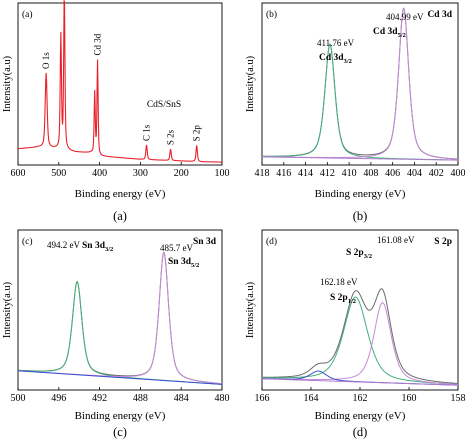 The height and width of the screenshot is (442, 474). I want to click on x-tick-label: 492, so click(99, 398).